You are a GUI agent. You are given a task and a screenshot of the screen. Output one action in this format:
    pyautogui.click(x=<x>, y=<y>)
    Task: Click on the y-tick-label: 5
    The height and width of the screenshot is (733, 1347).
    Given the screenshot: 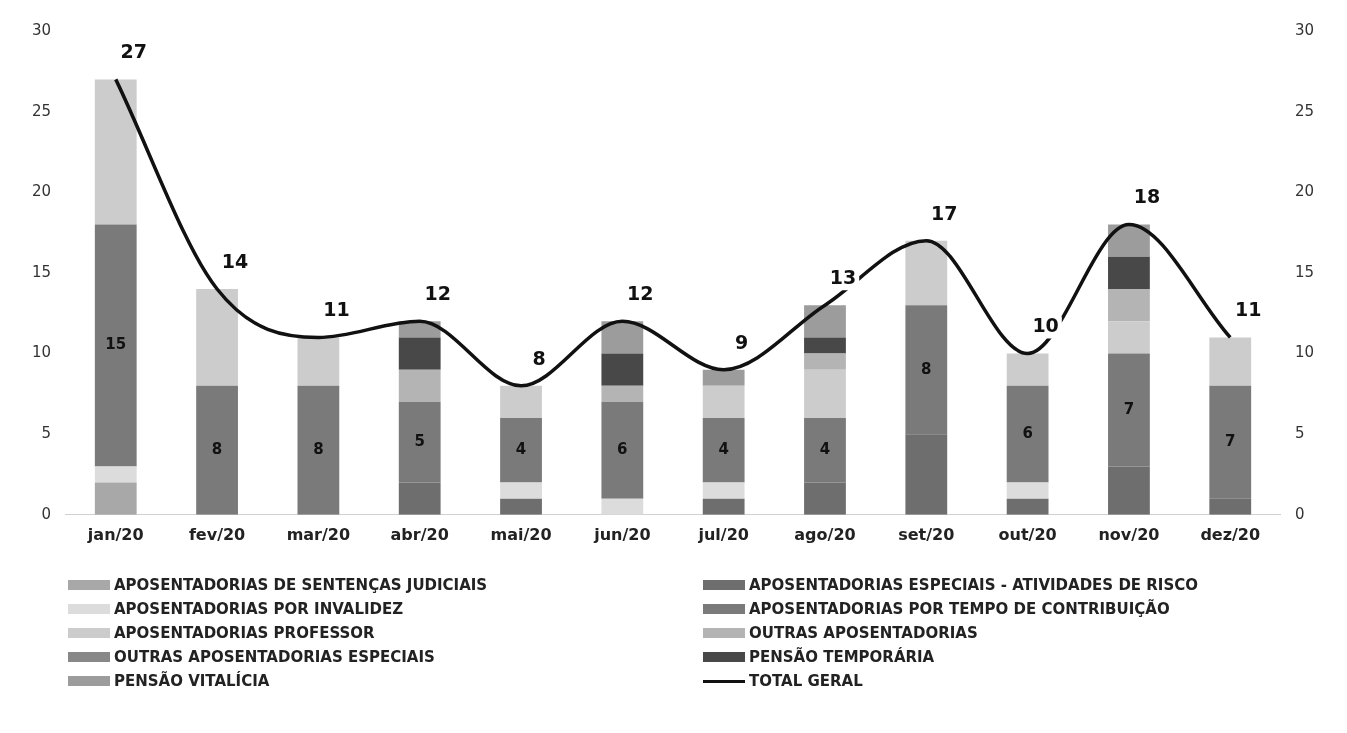 What is the action you would take?
    pyautogui.click(x=46, y=433)
    